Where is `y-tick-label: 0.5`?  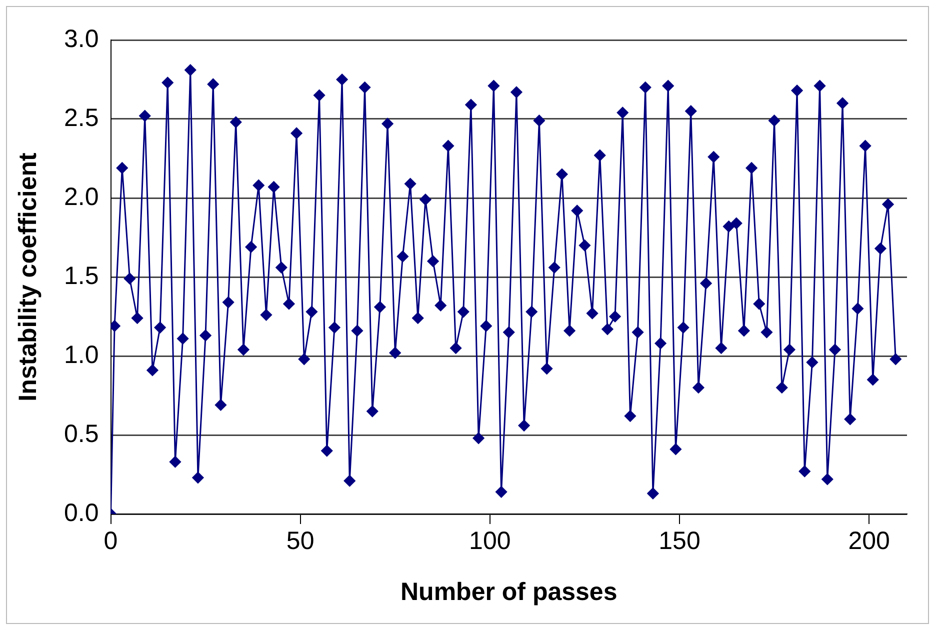 y-tick-label: 0.5 is located at coordinates (81, 434).